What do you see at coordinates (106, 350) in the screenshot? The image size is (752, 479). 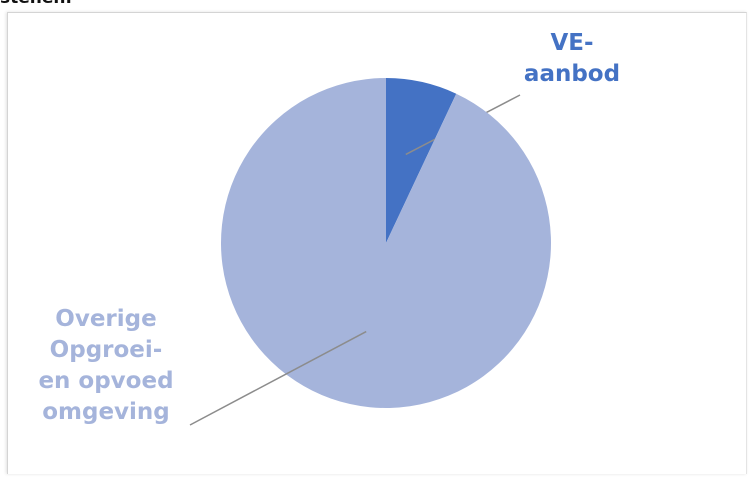 I see `slice-label-overige-line-2: Opgroei-` at bounding box center [106, 350].